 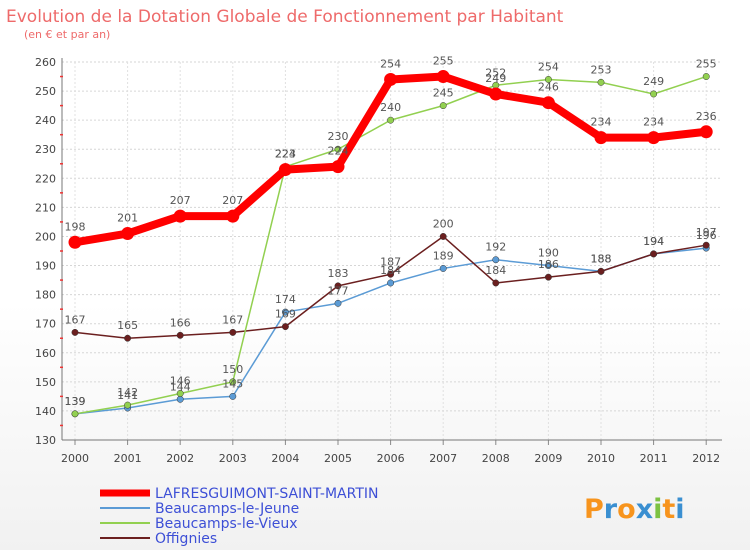 What do you see at coordinates (45, 149) in the screenshot?
I see `y-tick-label: 230` at bounding box center [45, 149].